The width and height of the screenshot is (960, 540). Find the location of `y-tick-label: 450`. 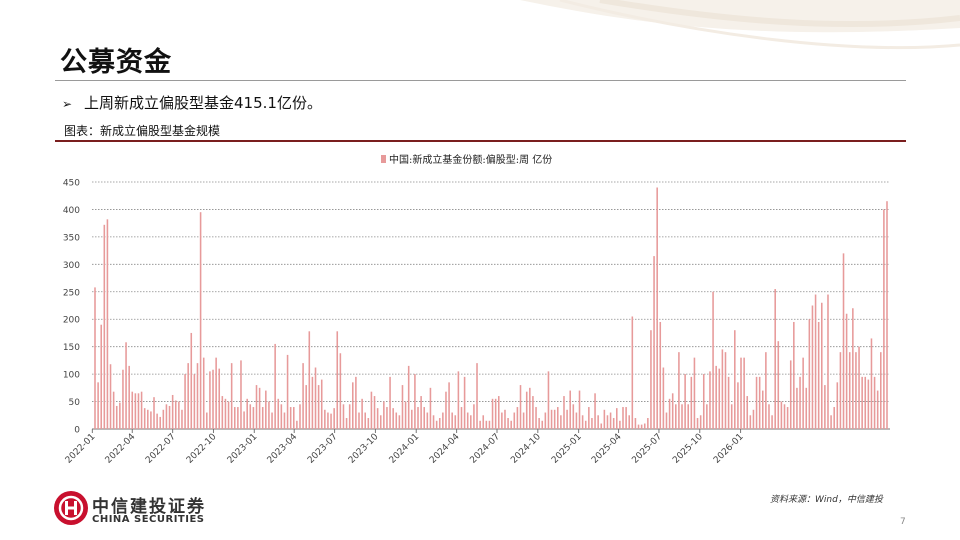

y-tick-label: 450 is located at coordinates (71, 184).